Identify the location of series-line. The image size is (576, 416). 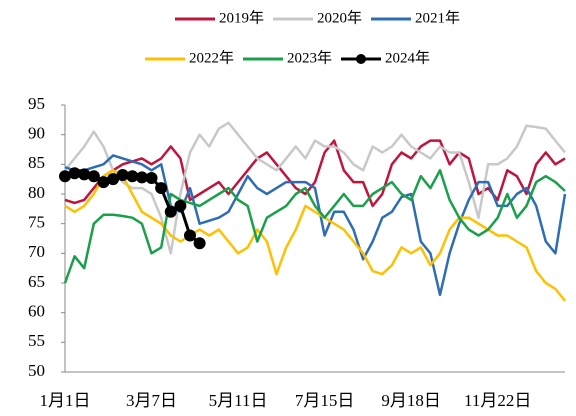
(315, 173).